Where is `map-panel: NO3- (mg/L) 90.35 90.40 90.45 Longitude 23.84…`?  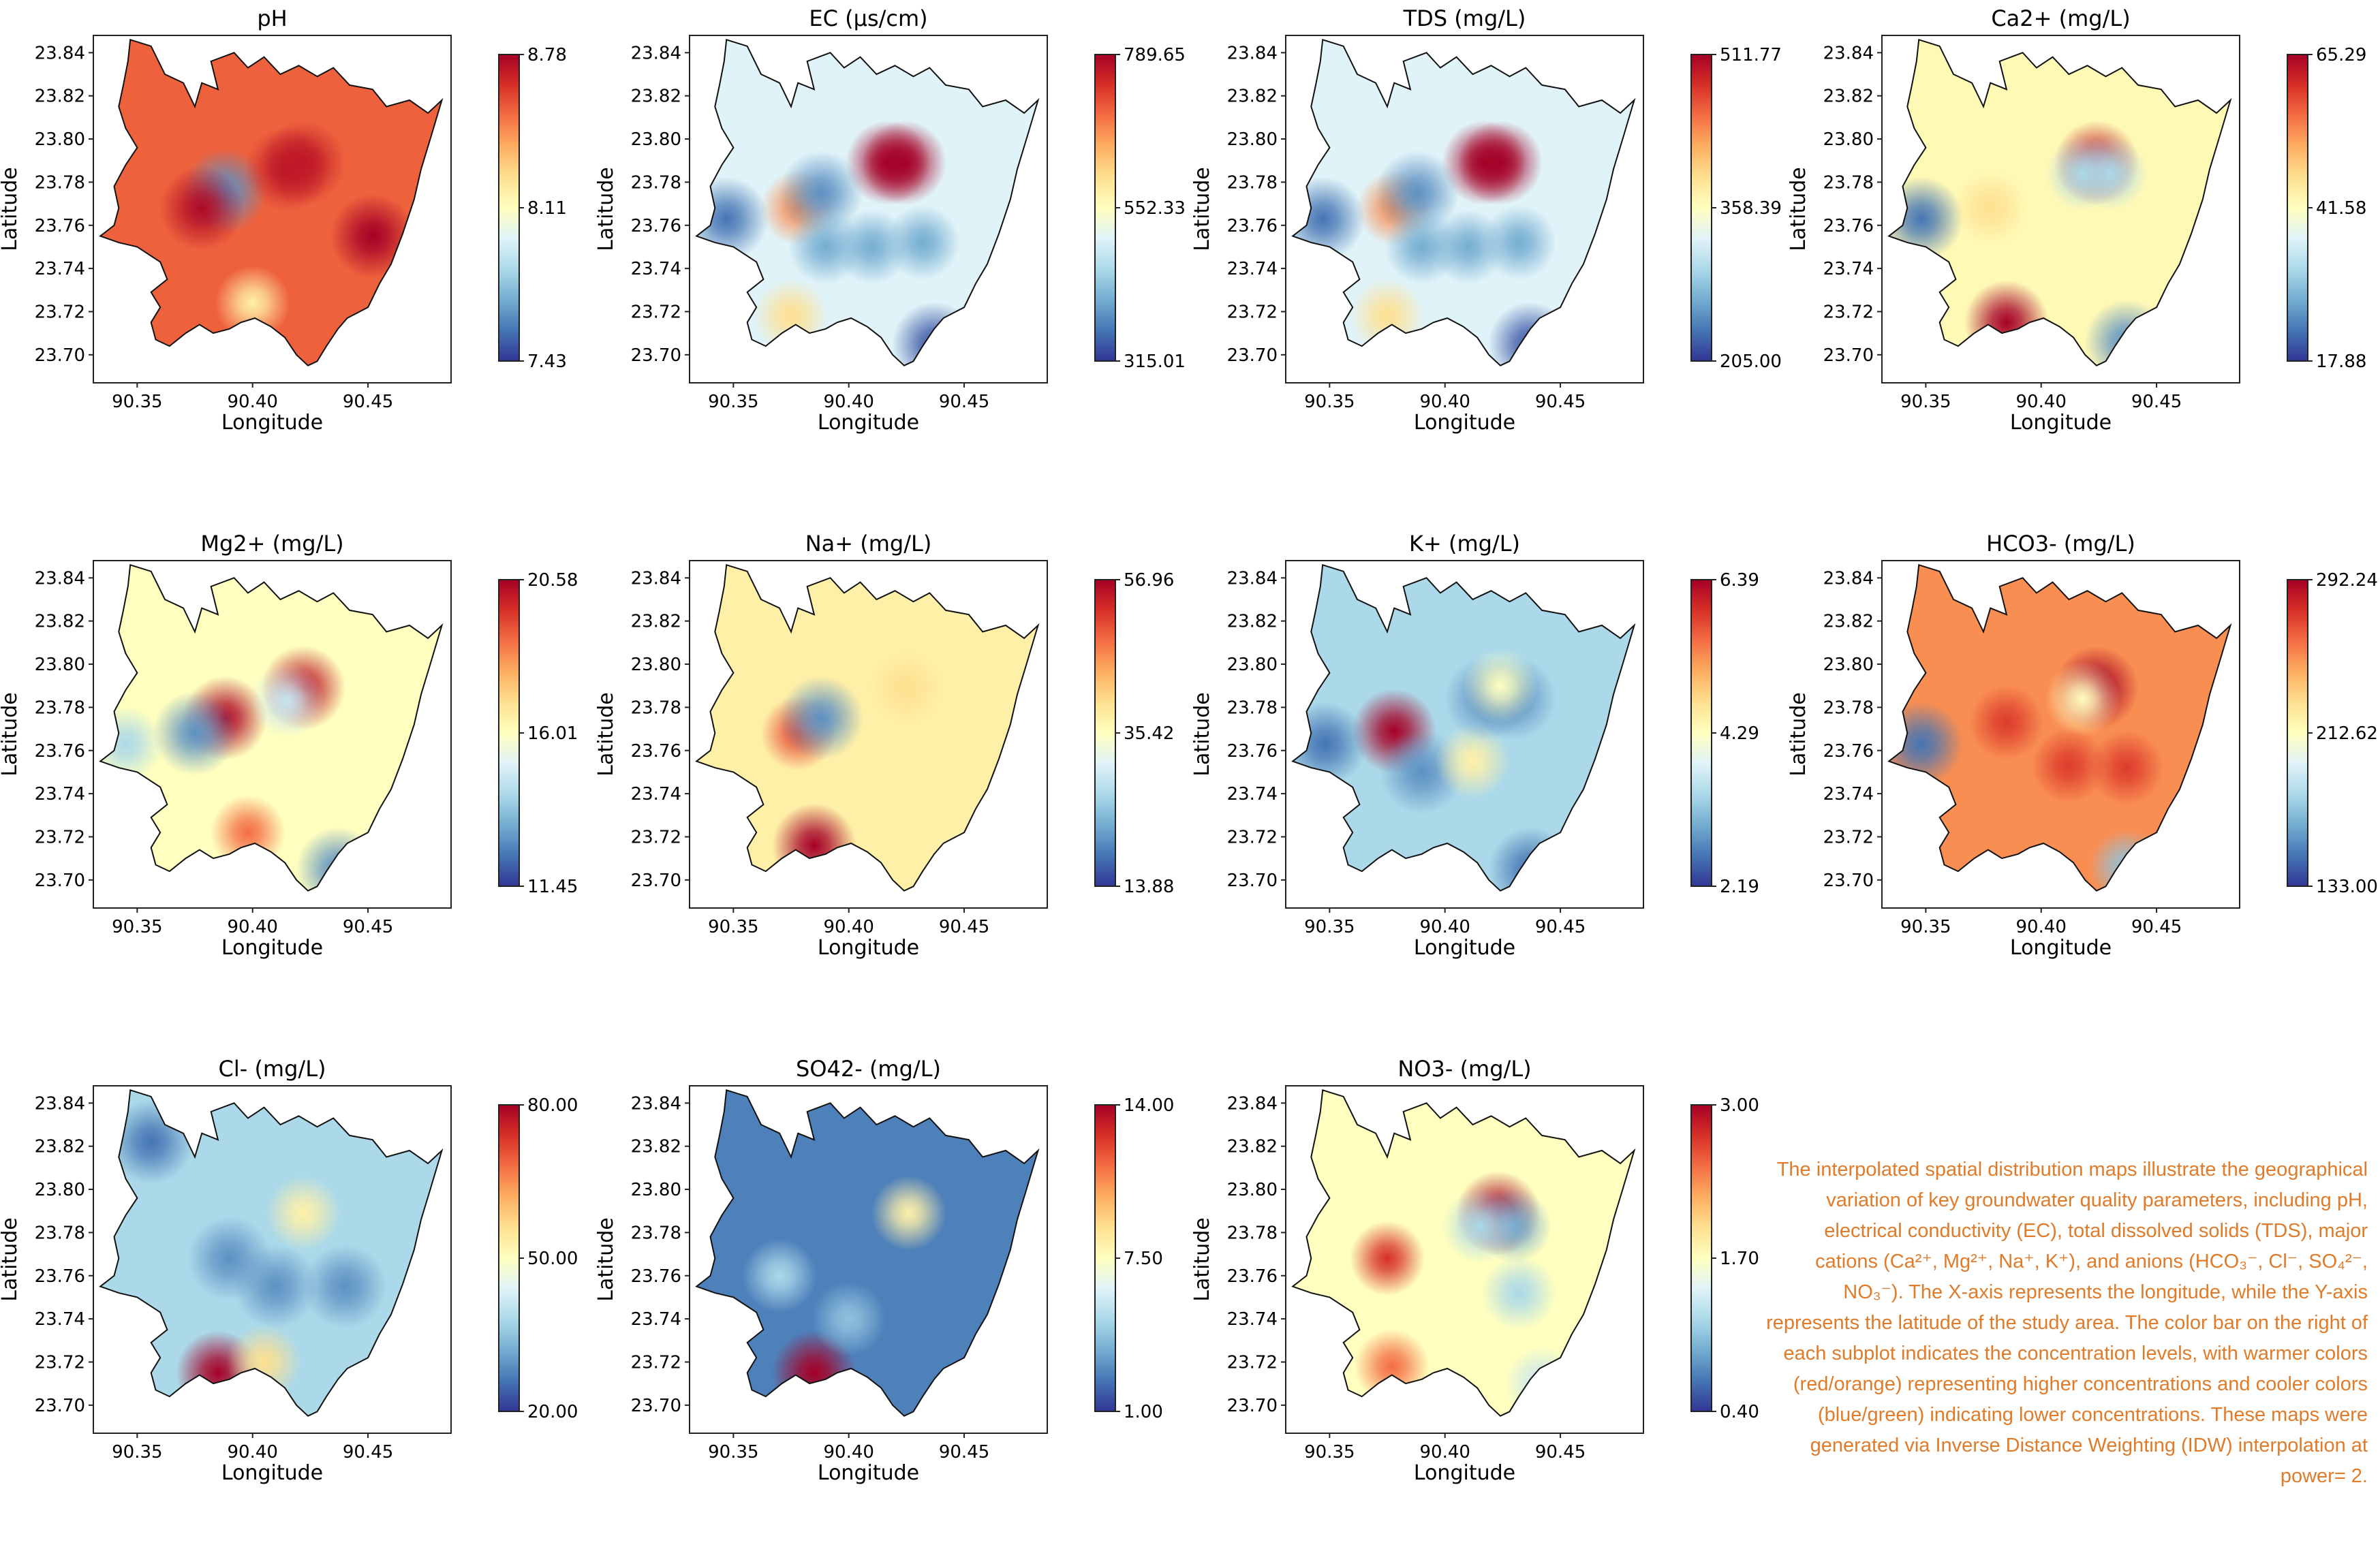
map-panel: NO3- (mg/L) 90.35 90.40 90.45 Longitude 23.84… is located at coordinates (1474, 1270).